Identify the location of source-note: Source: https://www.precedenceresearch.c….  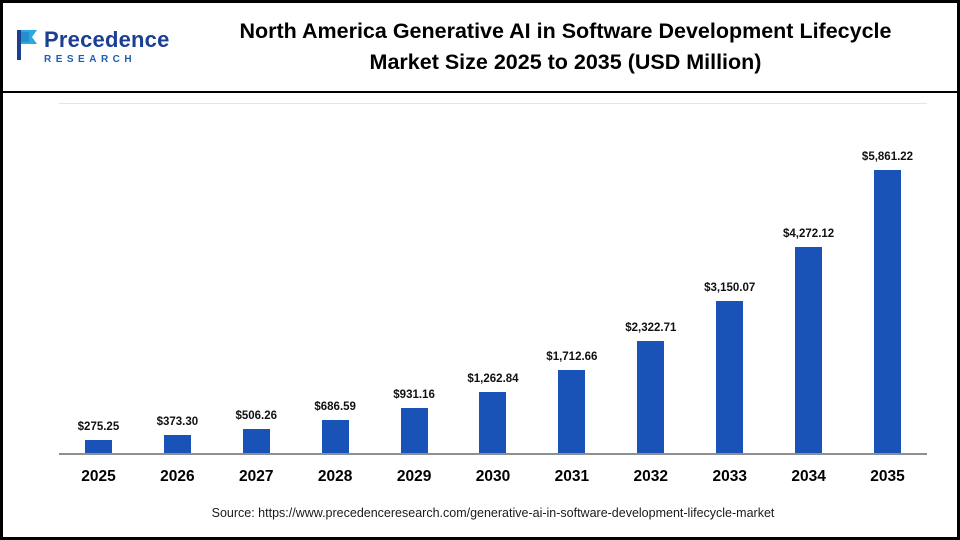
(493, 513).